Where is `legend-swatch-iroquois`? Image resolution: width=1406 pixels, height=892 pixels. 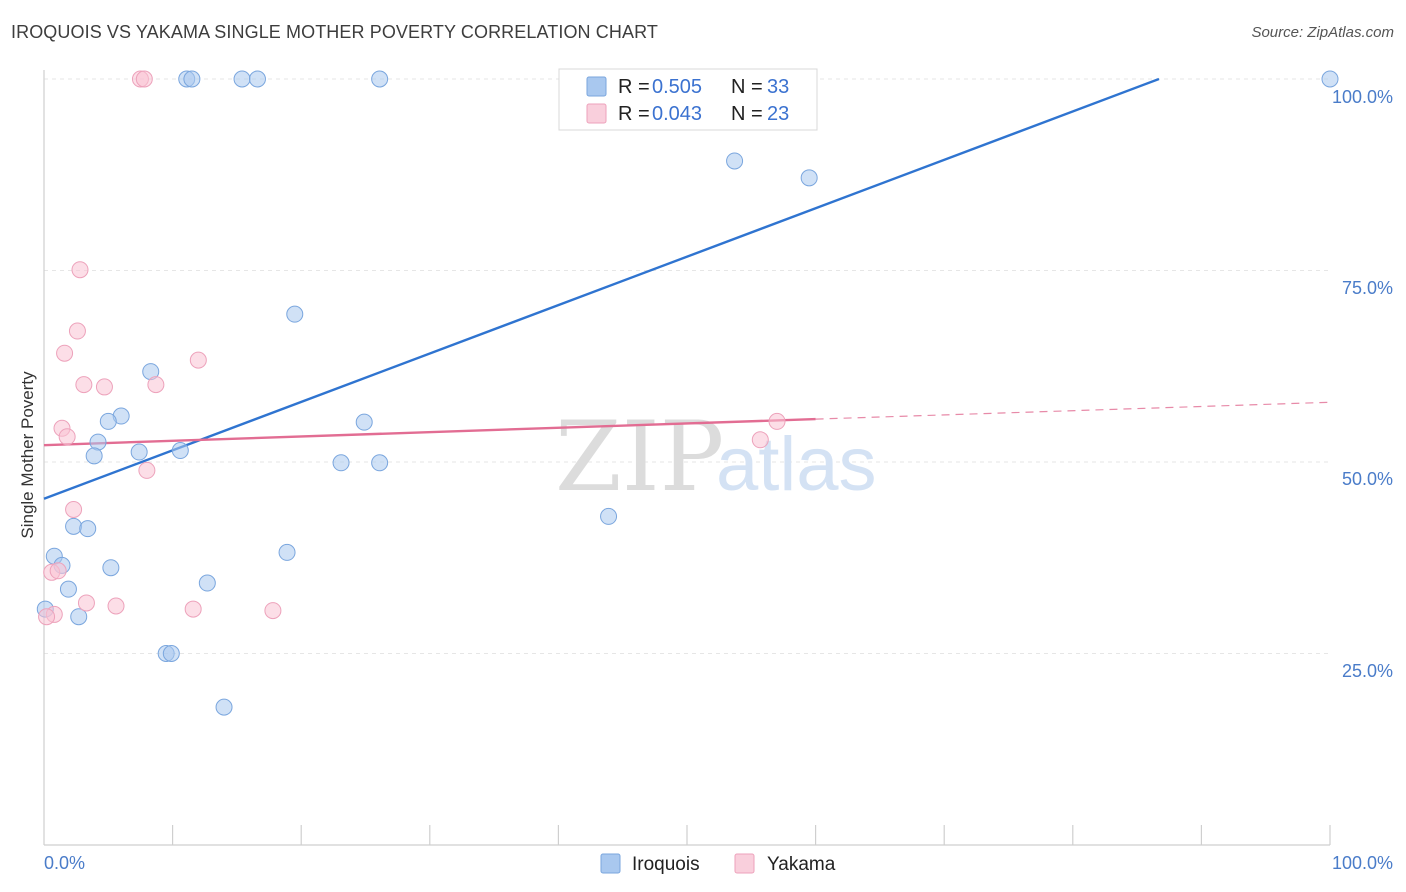 legend-swatch-iroquois is located at coordinates (596, 86).